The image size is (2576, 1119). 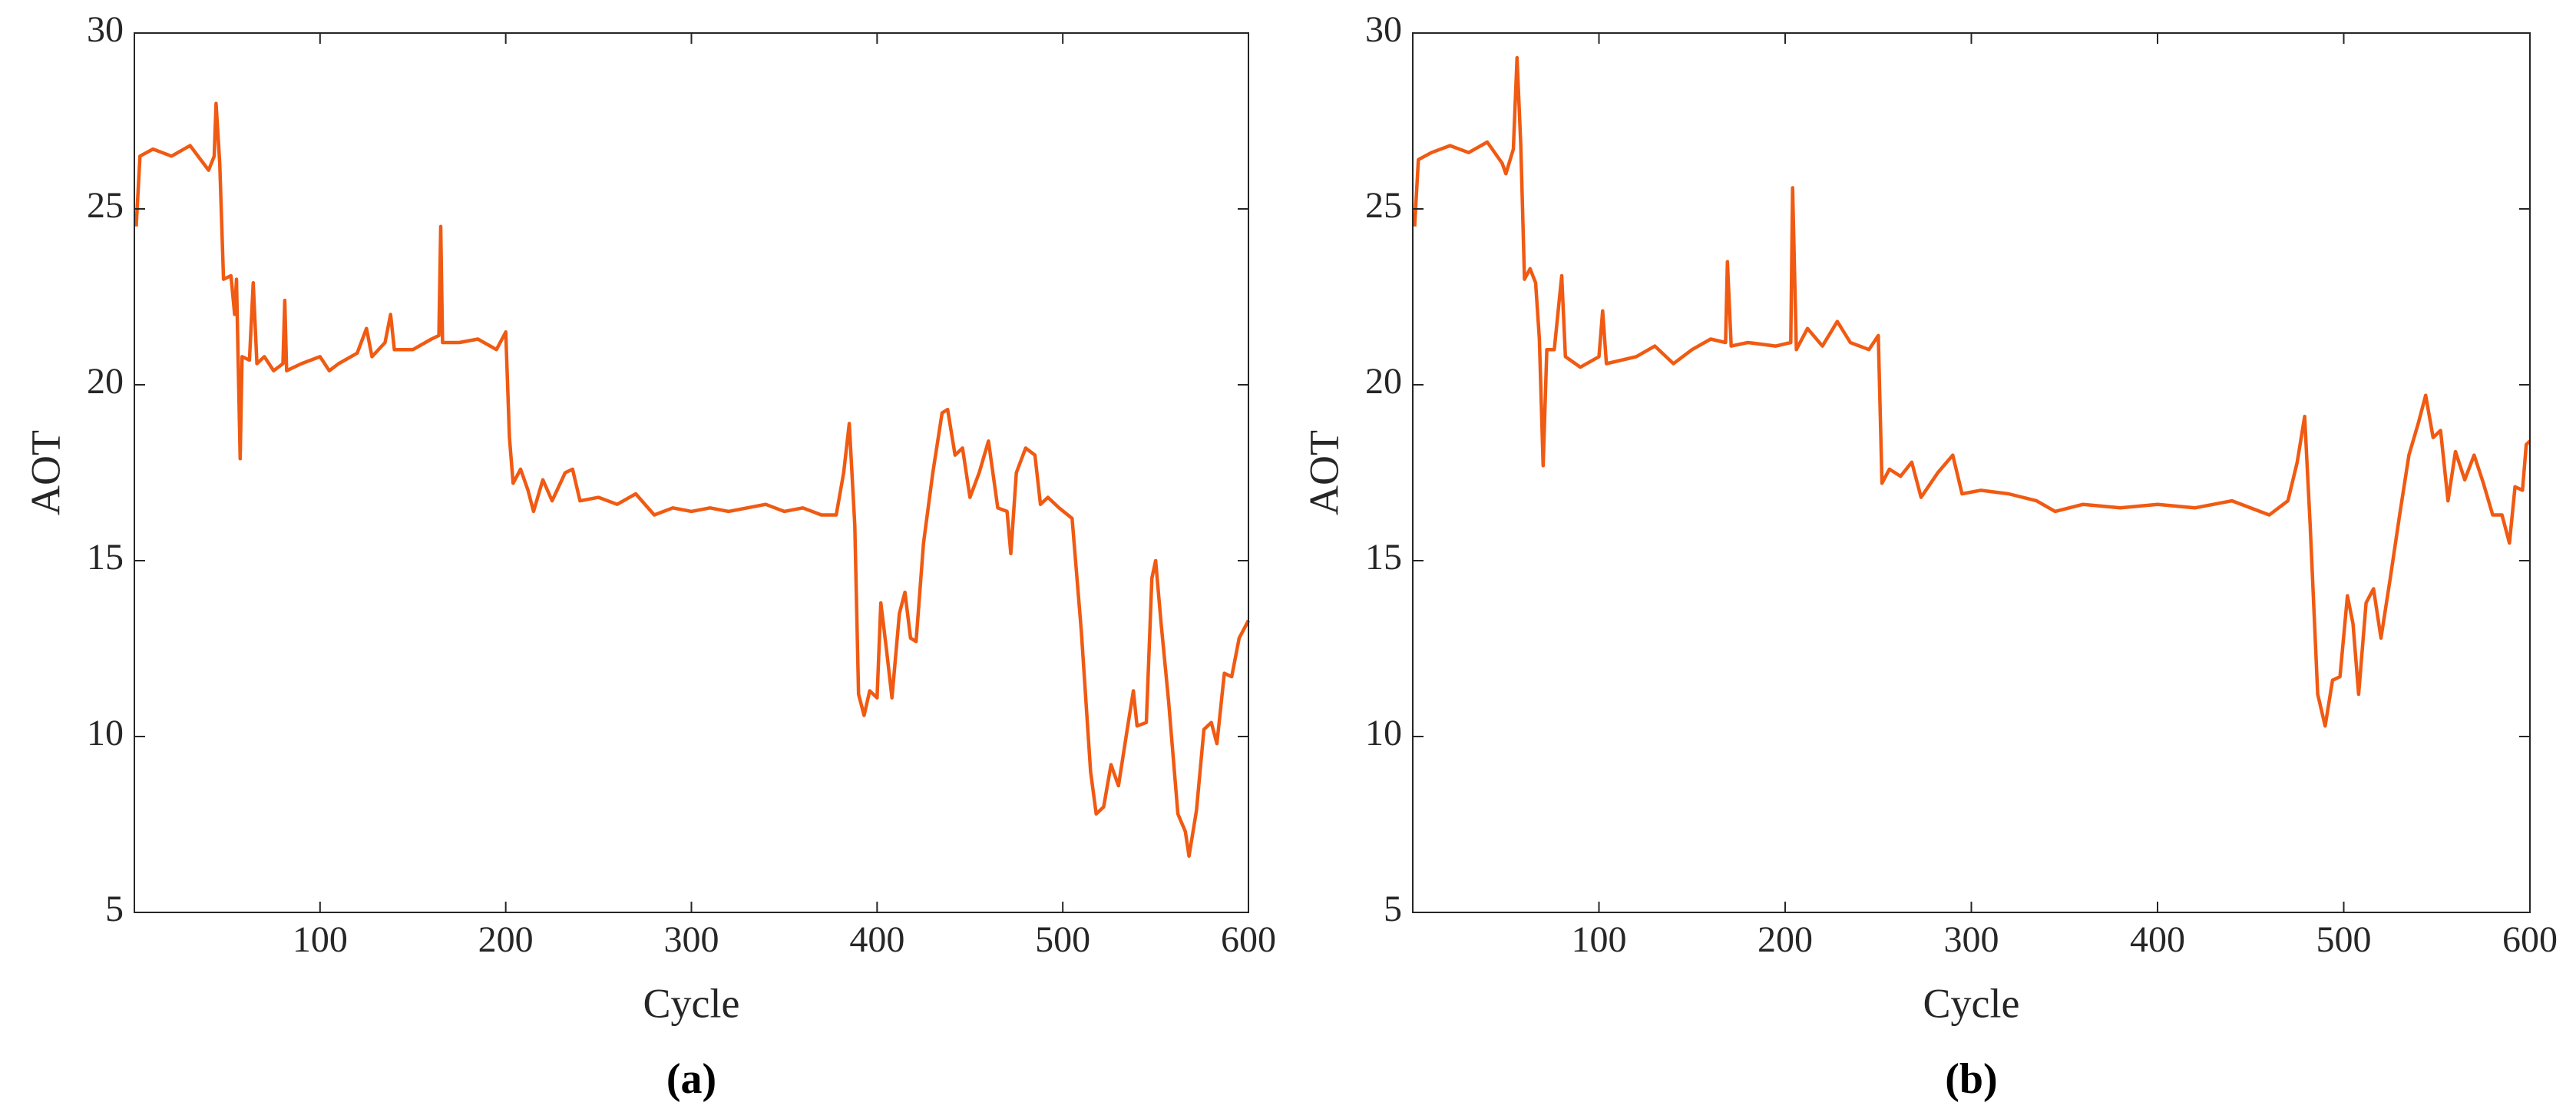 I want to click on caption: (a), so click(x=691, y=1079).